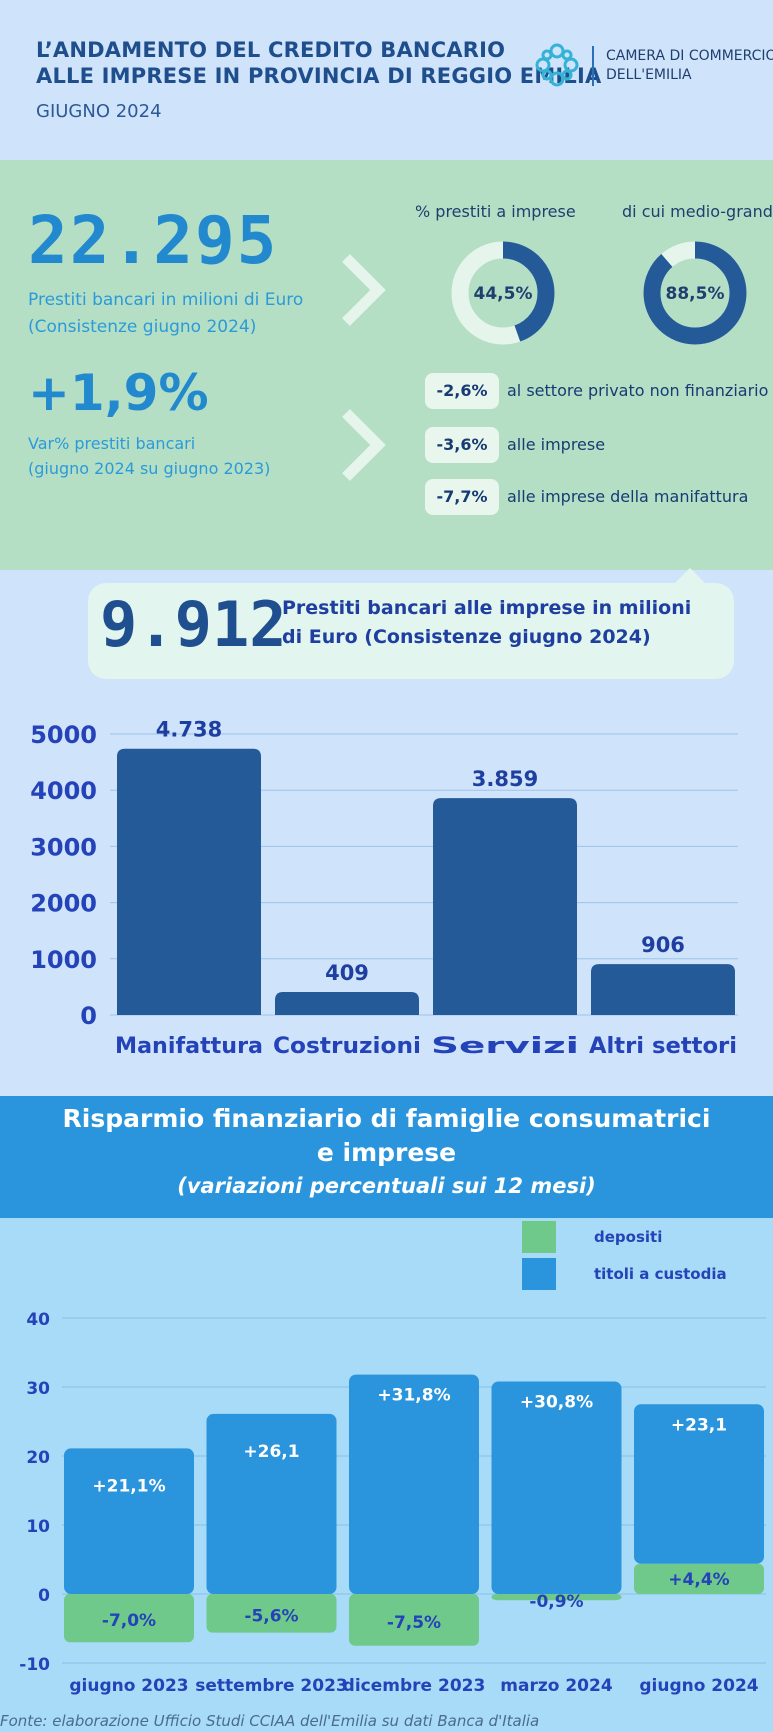 The height and width of the screenshot is (1732, 773). I want to click on total-loans-label-line1: Prestiti bancari in milioni di Euro, so click(166, 300).